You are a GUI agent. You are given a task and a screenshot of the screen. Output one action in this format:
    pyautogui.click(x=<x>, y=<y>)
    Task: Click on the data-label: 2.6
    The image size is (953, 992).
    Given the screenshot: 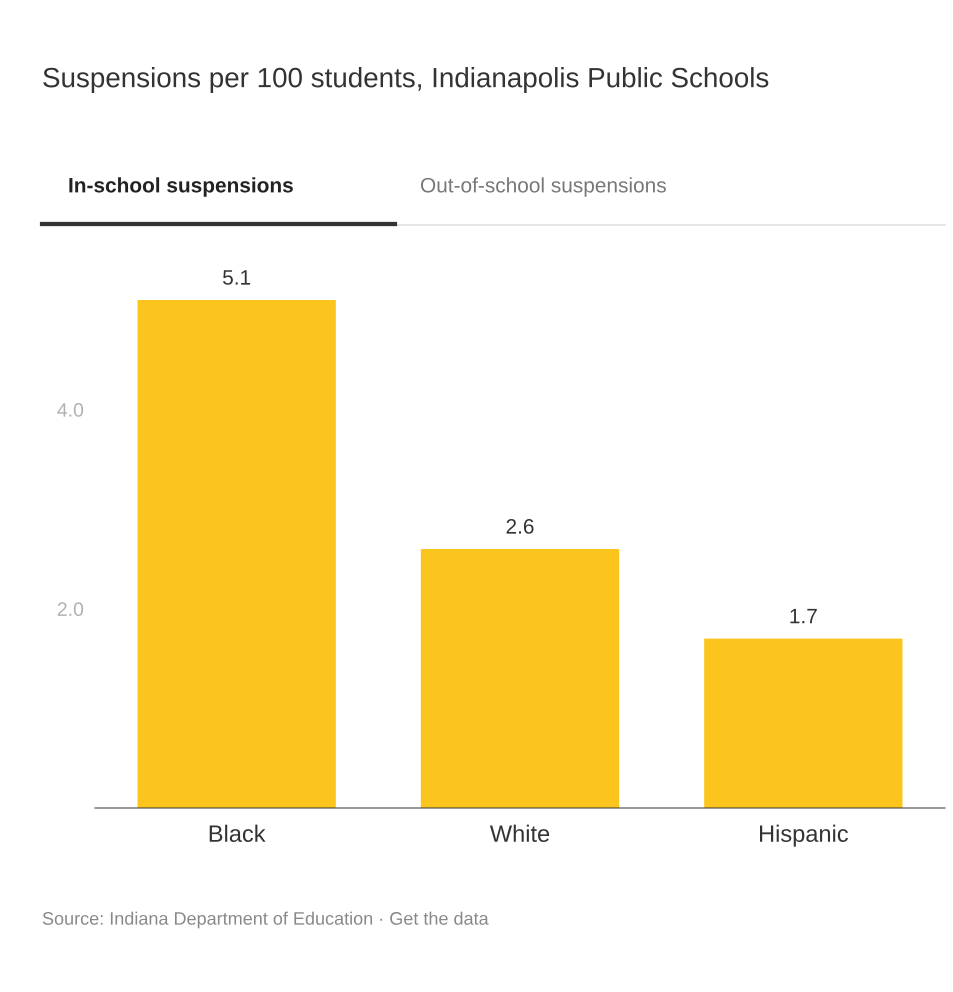 What is the action you would take?
    pyautogui.click(x=520, y=526)
    